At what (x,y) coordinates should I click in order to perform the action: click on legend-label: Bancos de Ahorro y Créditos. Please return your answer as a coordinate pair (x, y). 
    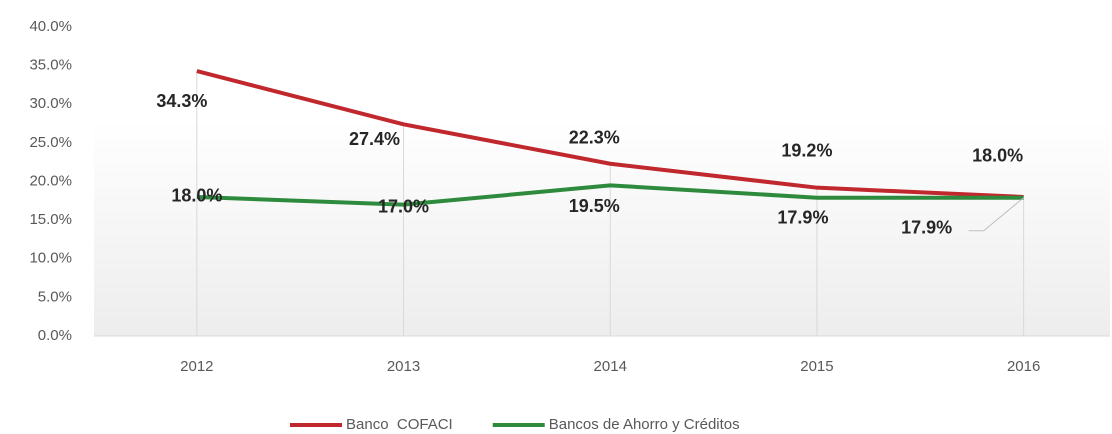
    Looking at the image, I should click on (644, 424).